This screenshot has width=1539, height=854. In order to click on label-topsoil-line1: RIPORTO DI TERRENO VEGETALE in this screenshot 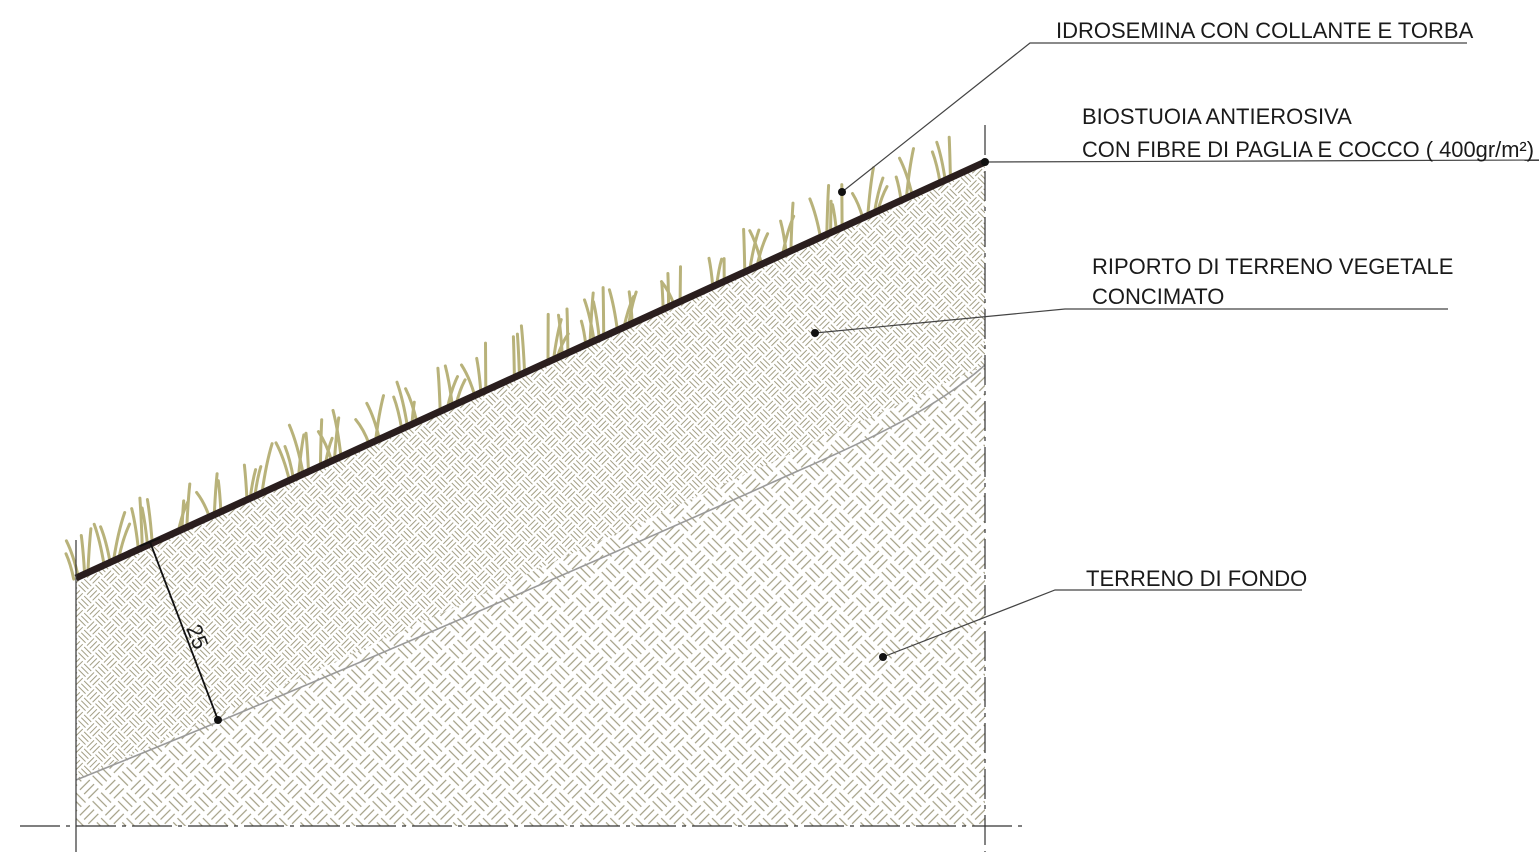, I will do `click(1272, 266)`.